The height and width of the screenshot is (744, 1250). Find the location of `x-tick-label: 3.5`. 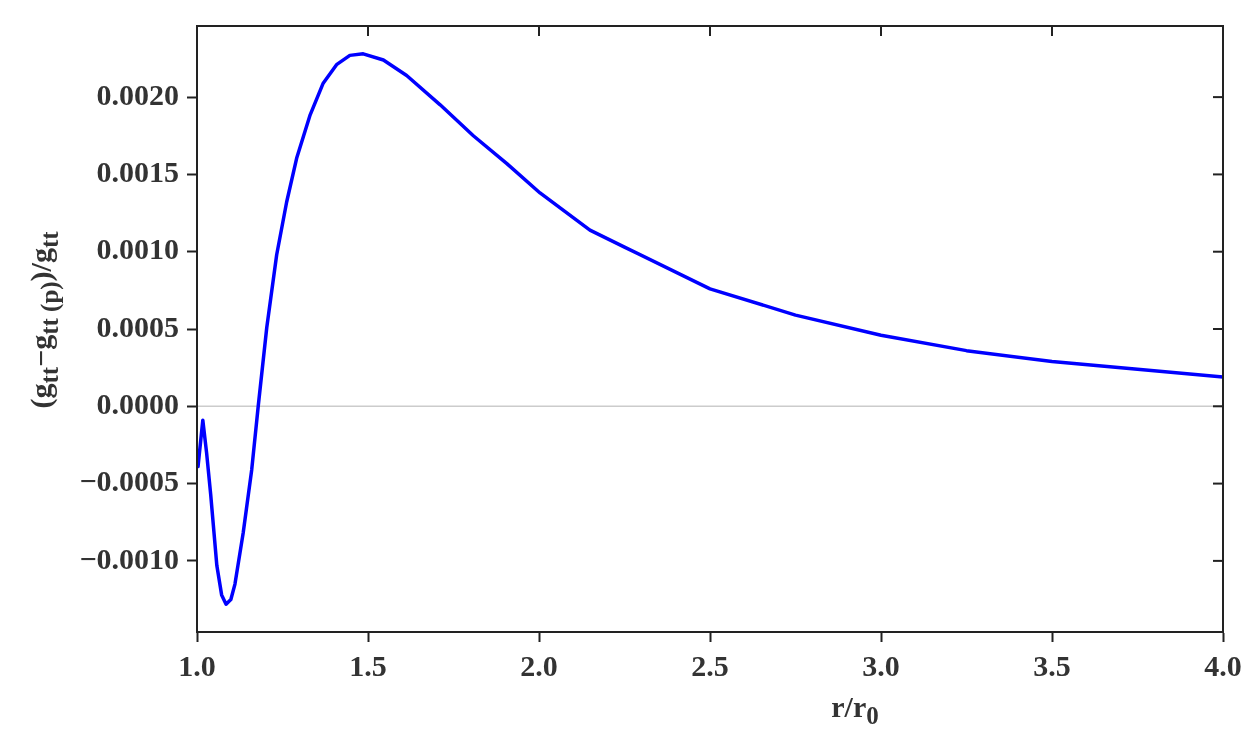

x-tick-label: 3.5 is located at coordinates (1052, 665).